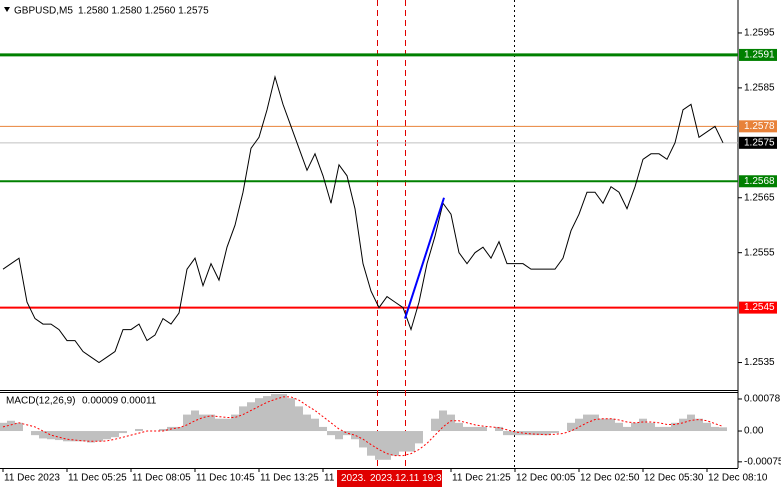  I want to click on level-label: 1.2575, so click(759, 142).